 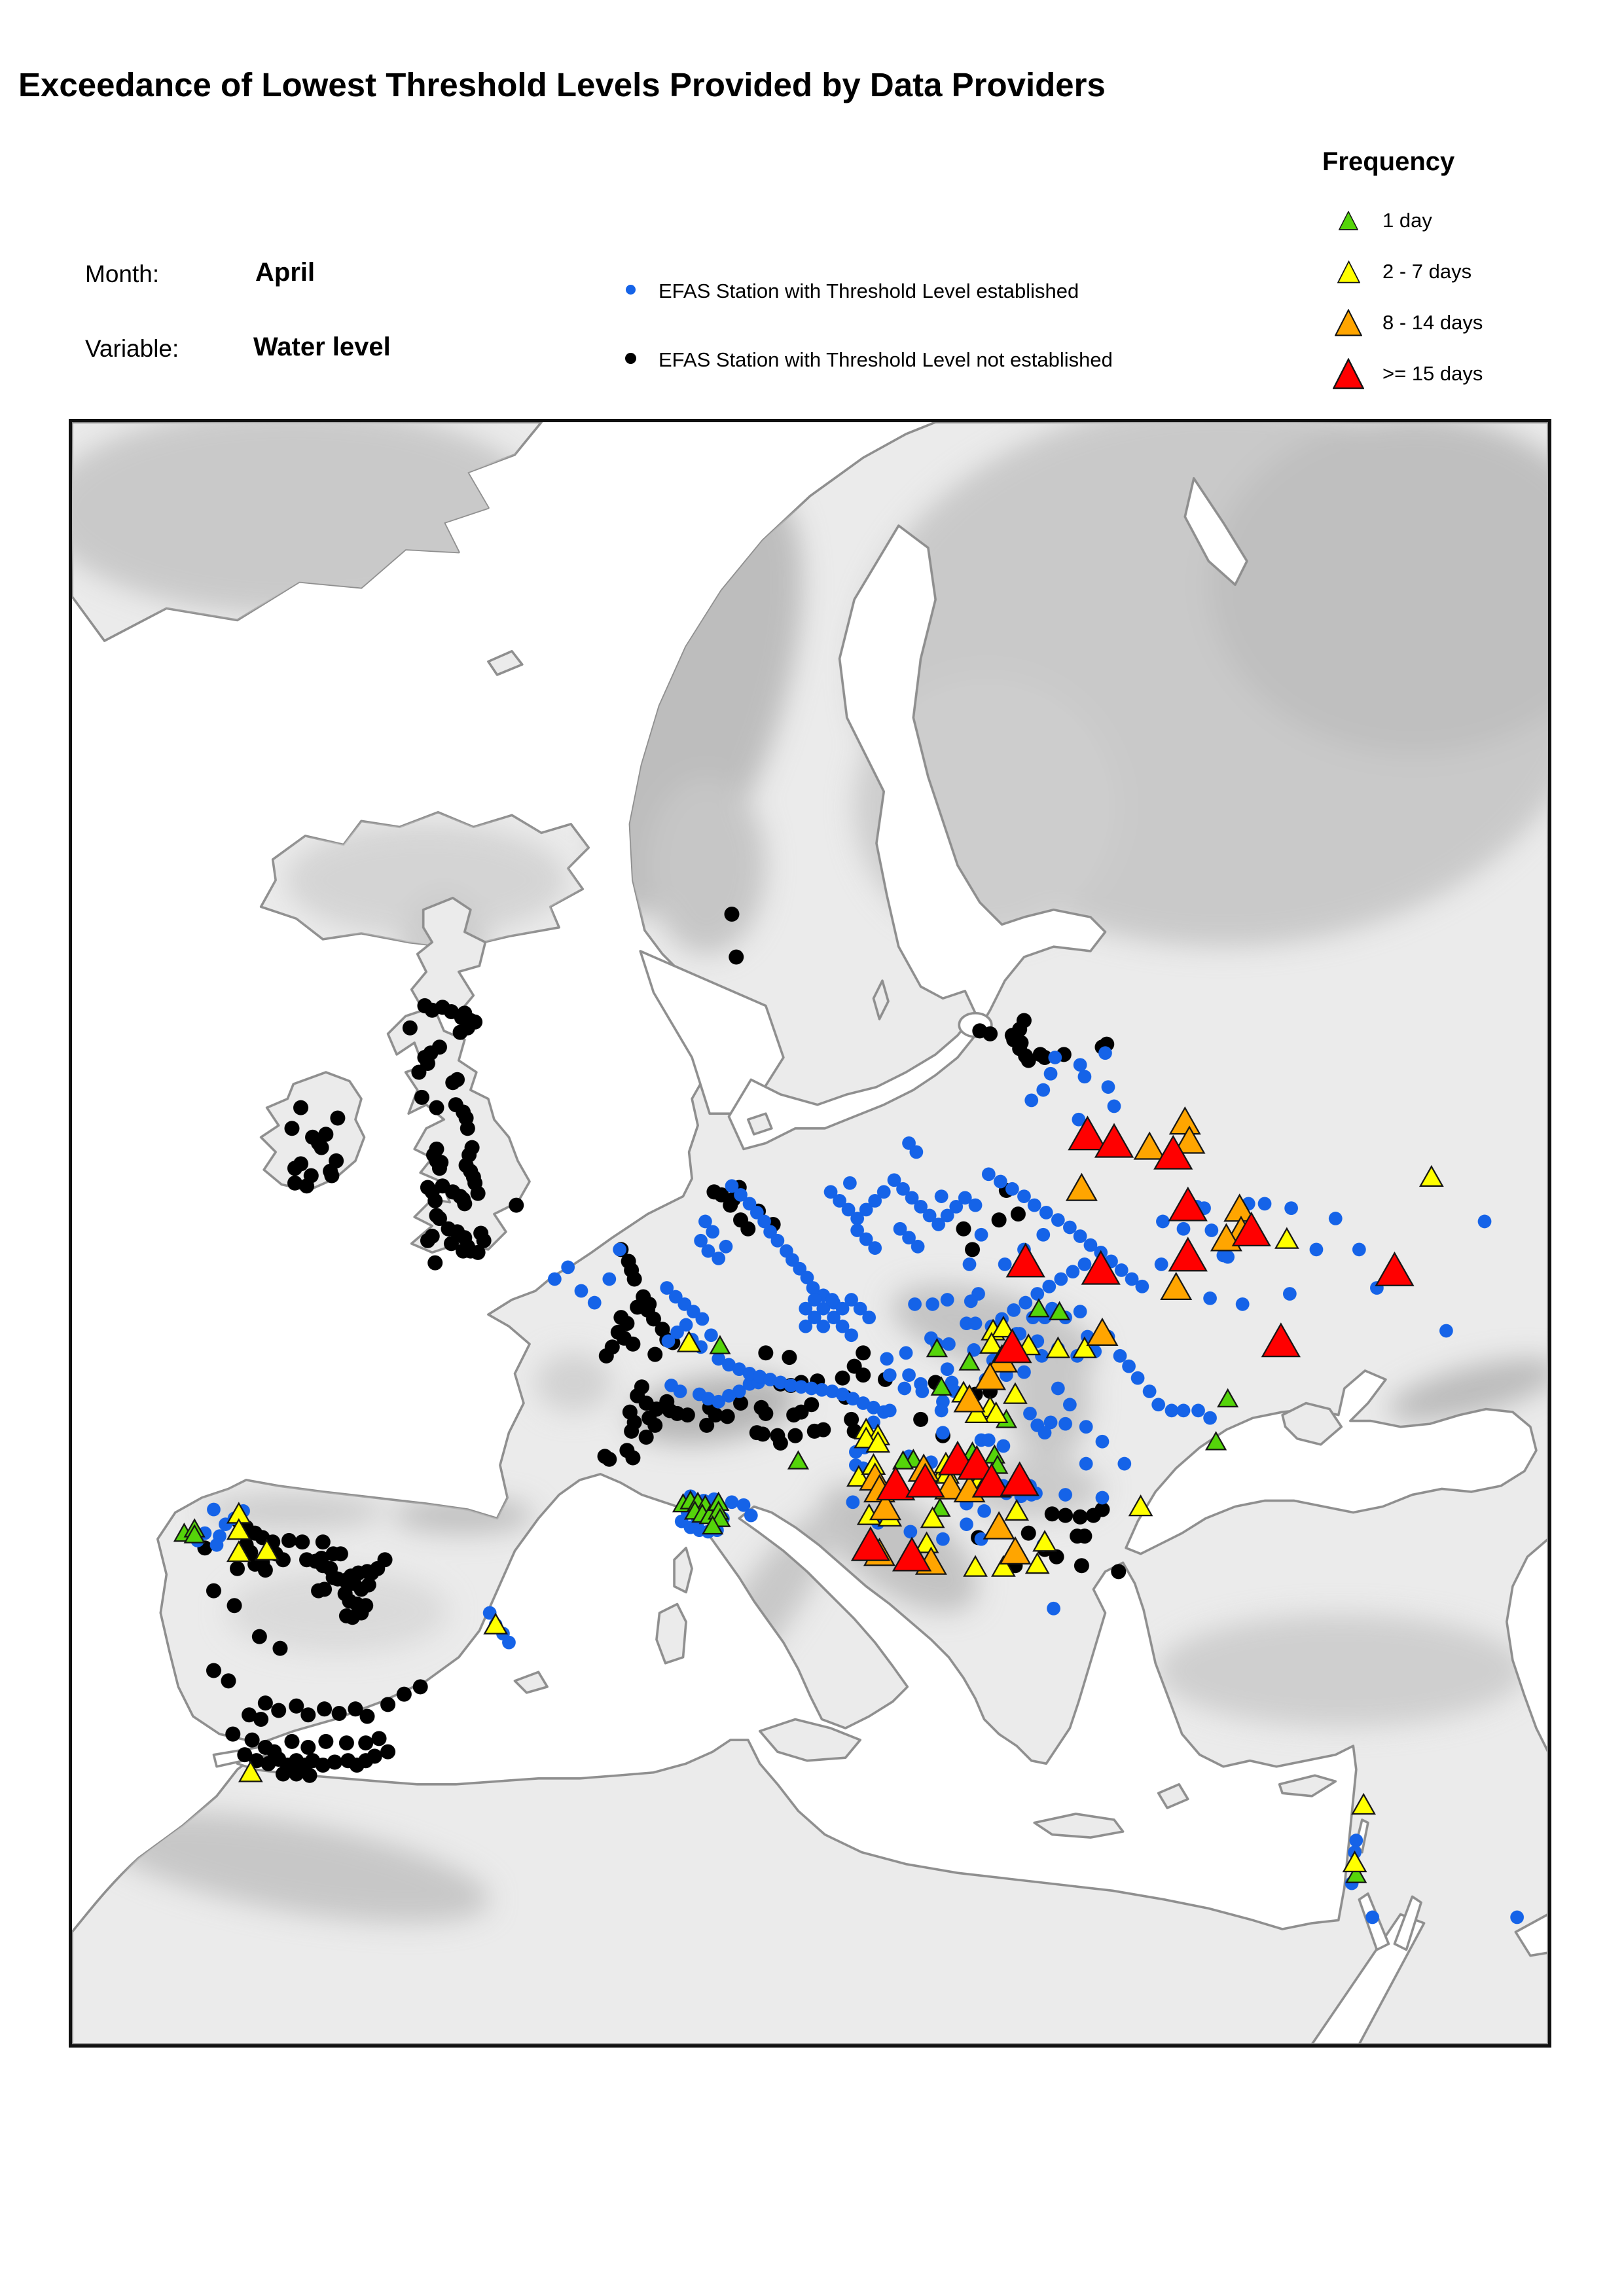 What do you see at coordinates (285, 273) in the screenshot?
I see `month-value: April` at bounding box center [285, 273].